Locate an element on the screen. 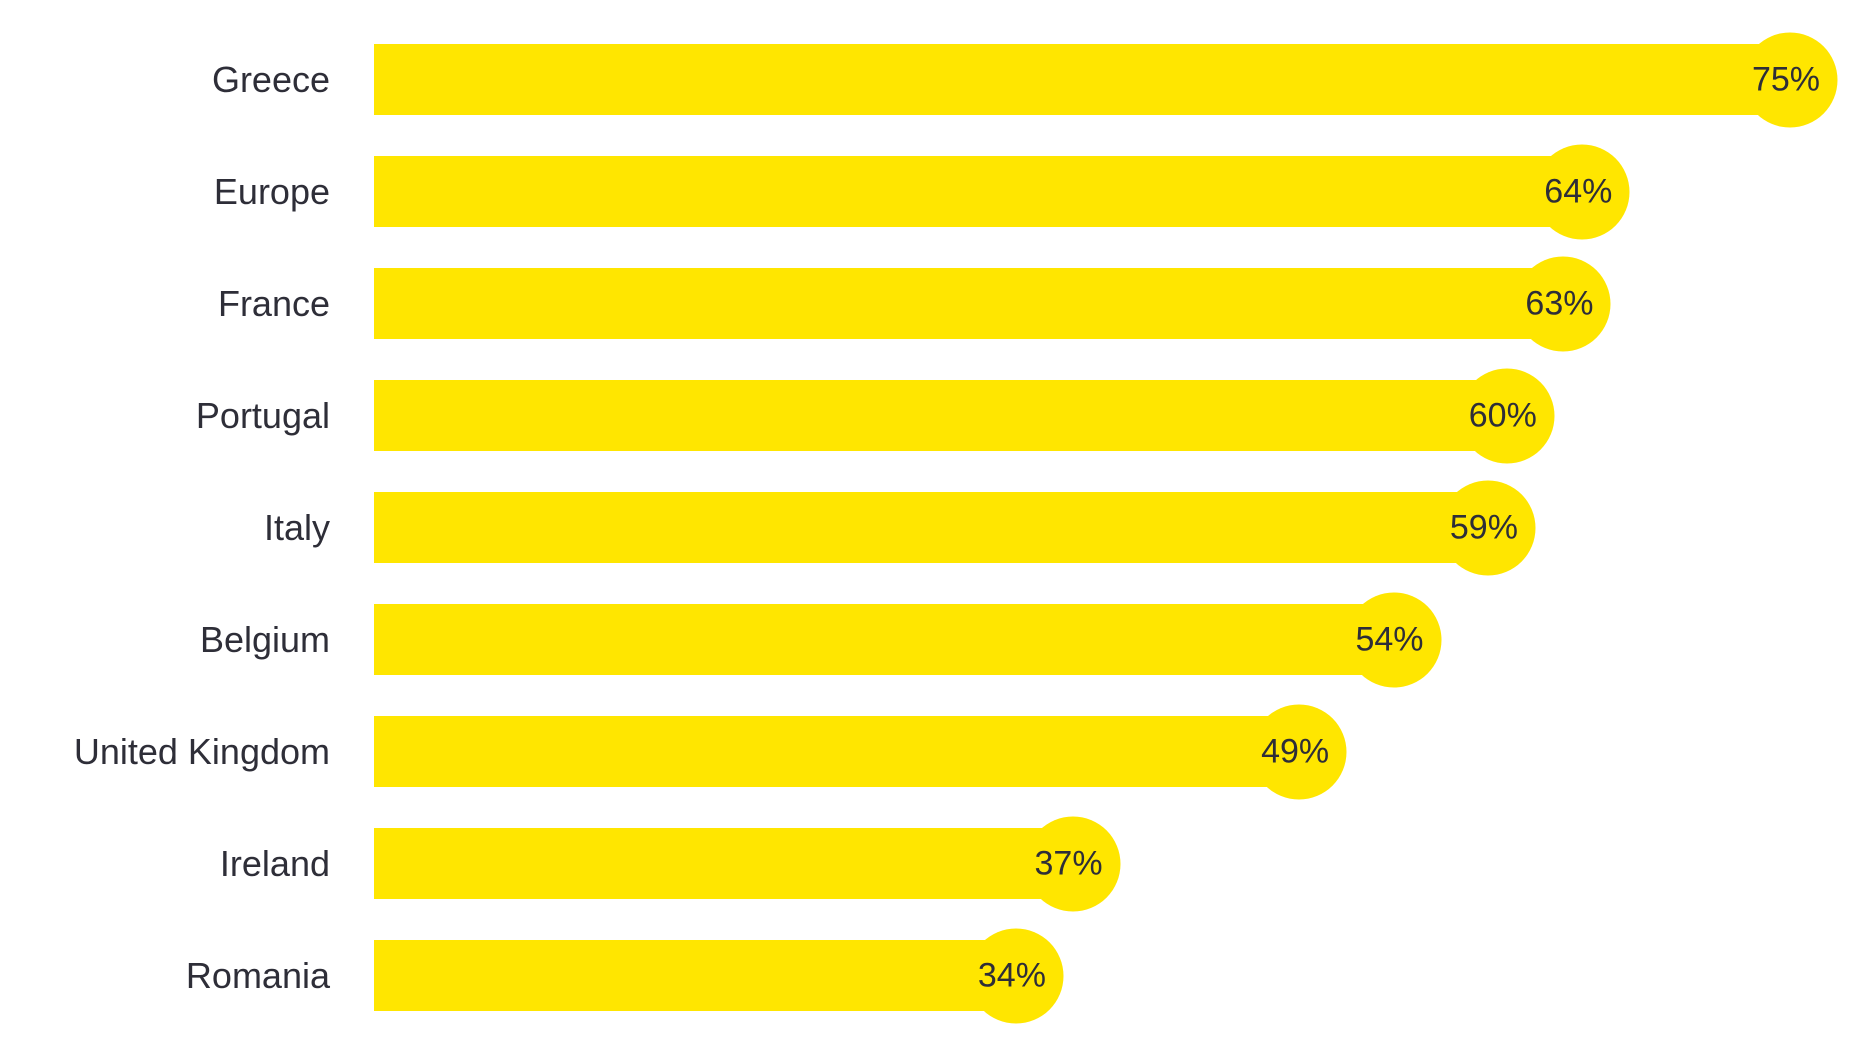 The image size is (1864, 1057). value-bubble: 34% is located at coordinates (1016, 975).